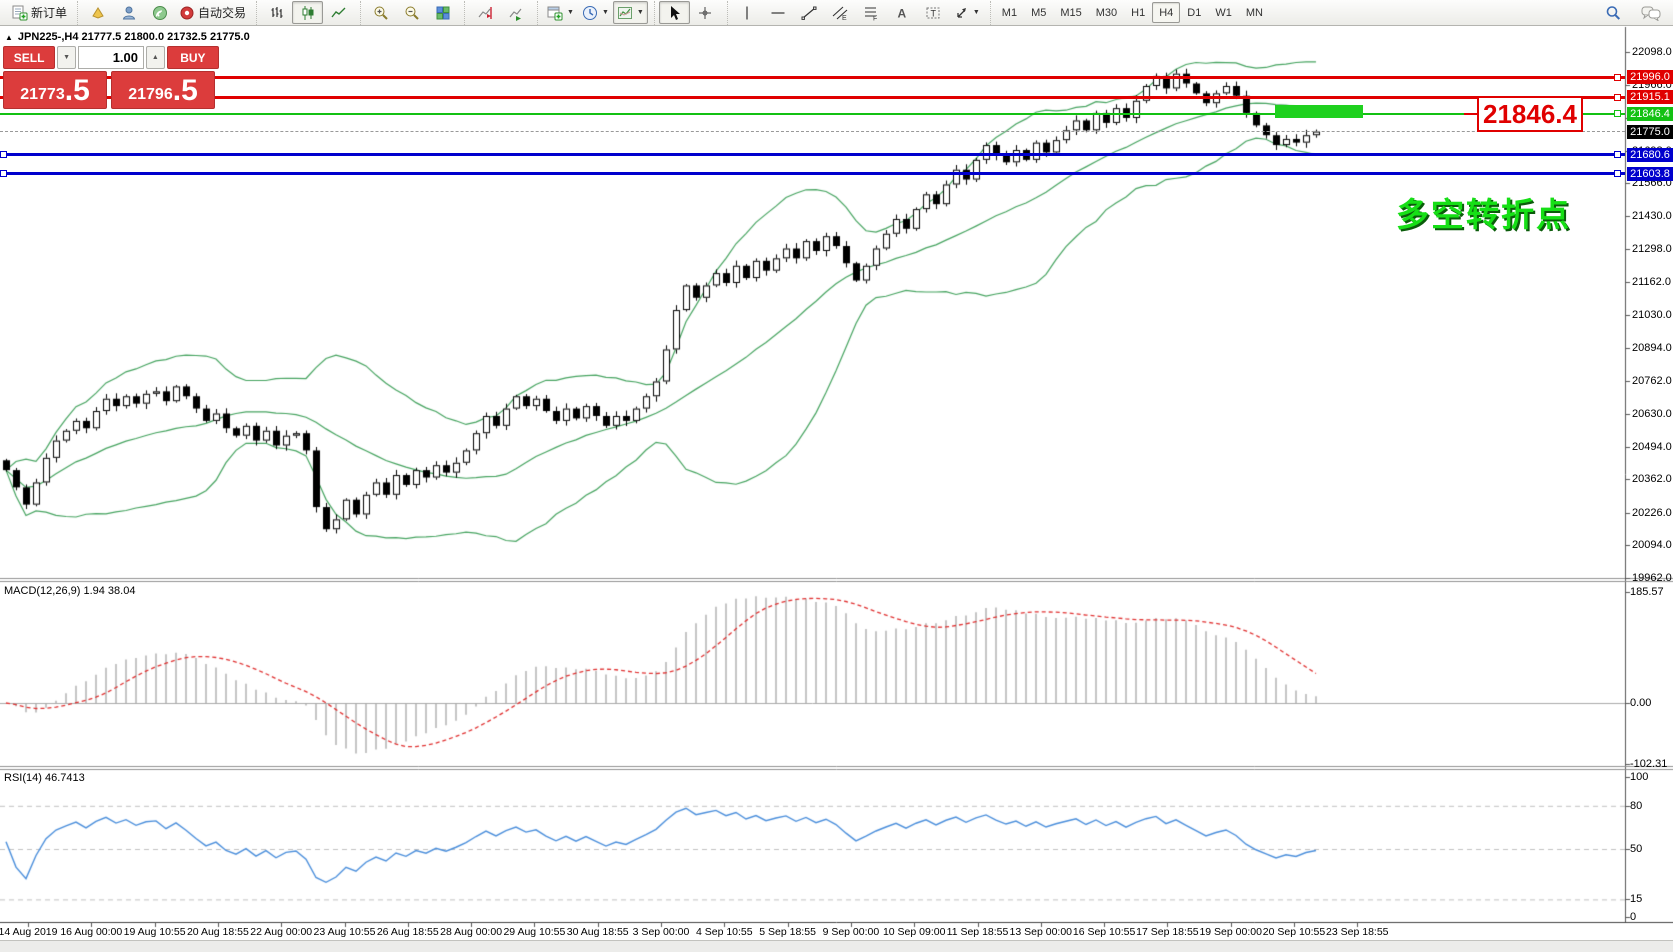 The width and height of the screenshot is (1673, 952). I want to click on auto-scroll-icon, so click(516, 13).